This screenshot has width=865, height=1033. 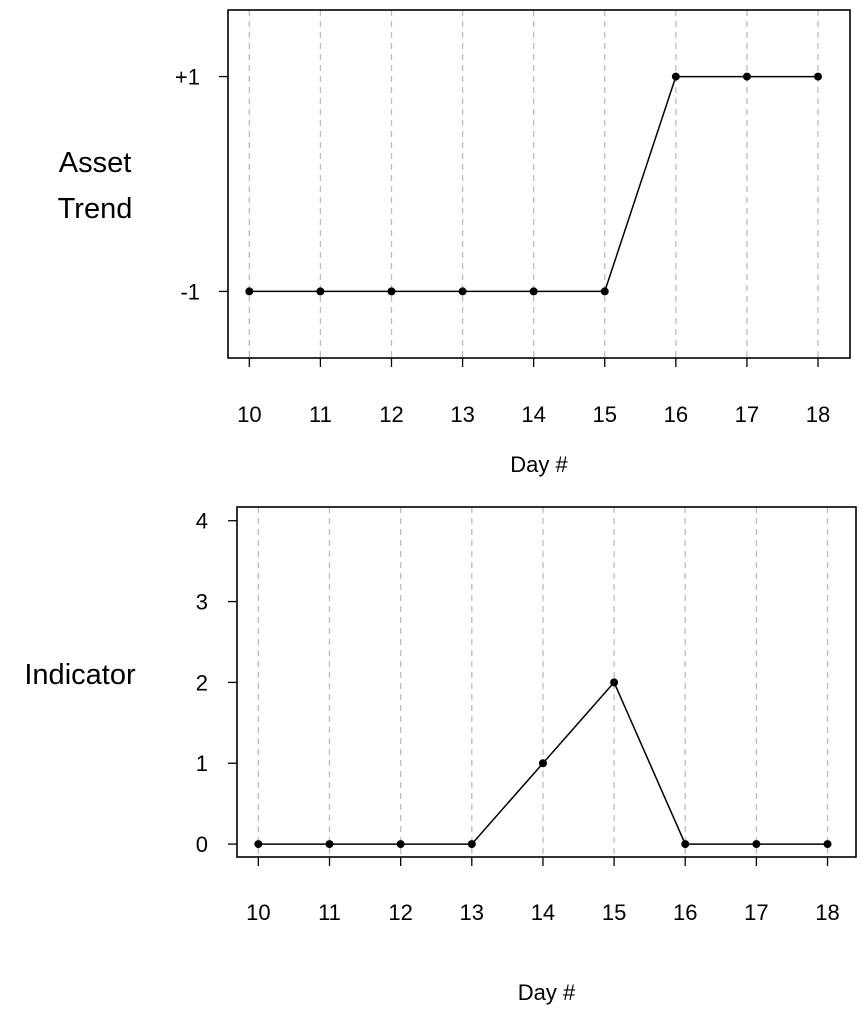 I want to click on asset-trend-series-line, so click(x=534, y=184).